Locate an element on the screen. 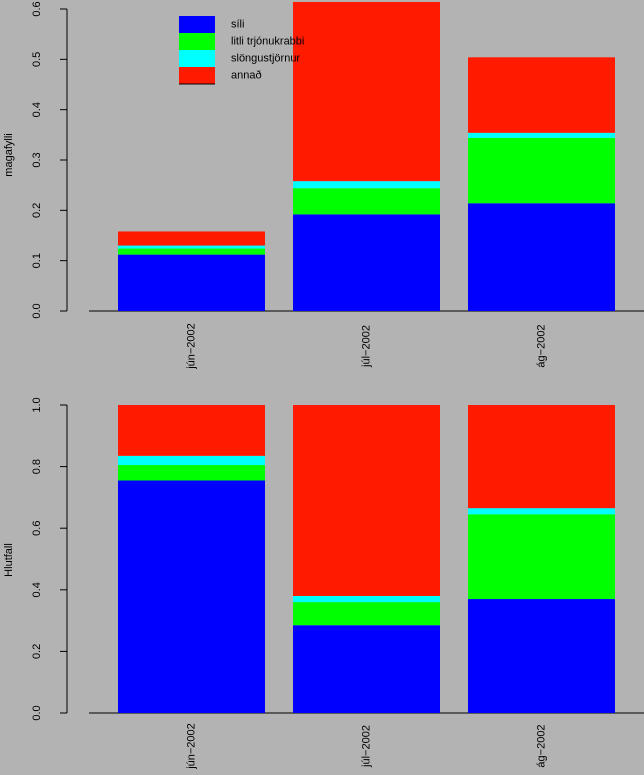  y-axis-title: magafylli is located at coordinates (9, 154).